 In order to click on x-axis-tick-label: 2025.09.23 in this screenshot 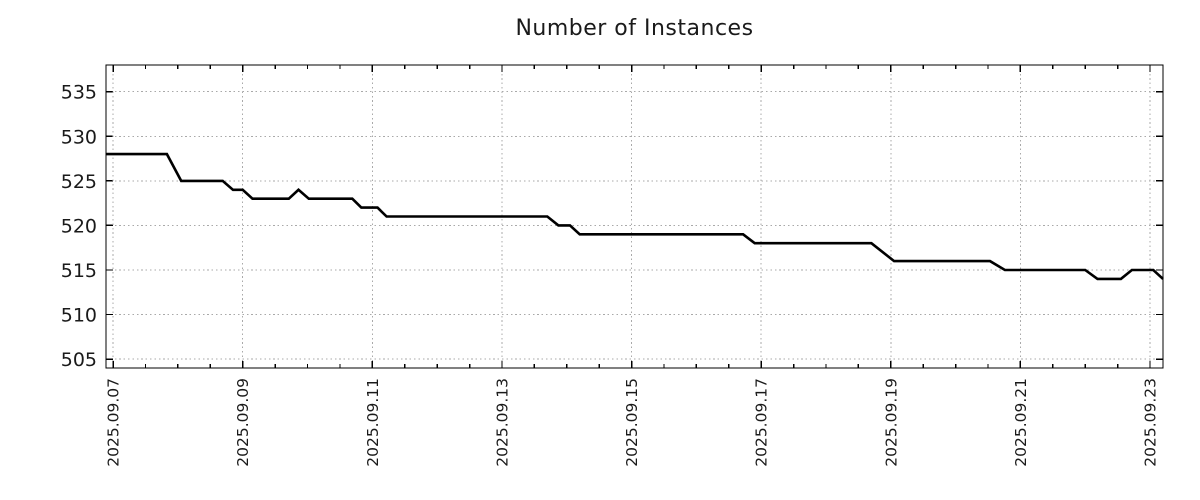, I will do `click(1151, 422)`.